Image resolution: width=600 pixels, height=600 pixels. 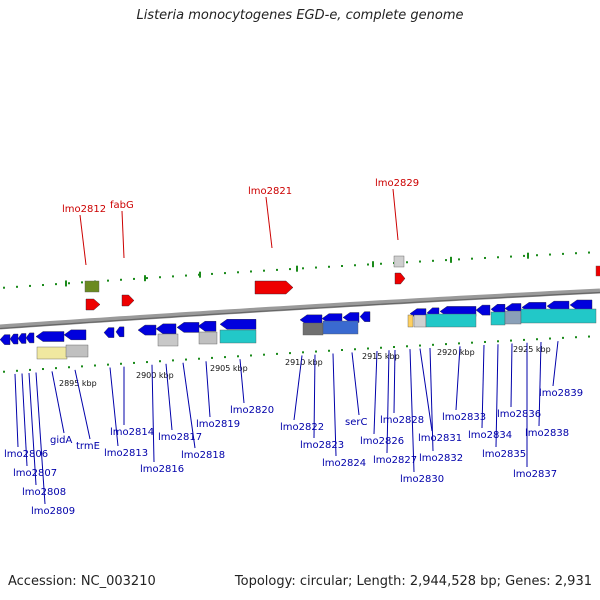 What do you see at coordinates (597, 271) in the screenshot?
I see `gene-block-right-edge` at bounding box center [597, 271].